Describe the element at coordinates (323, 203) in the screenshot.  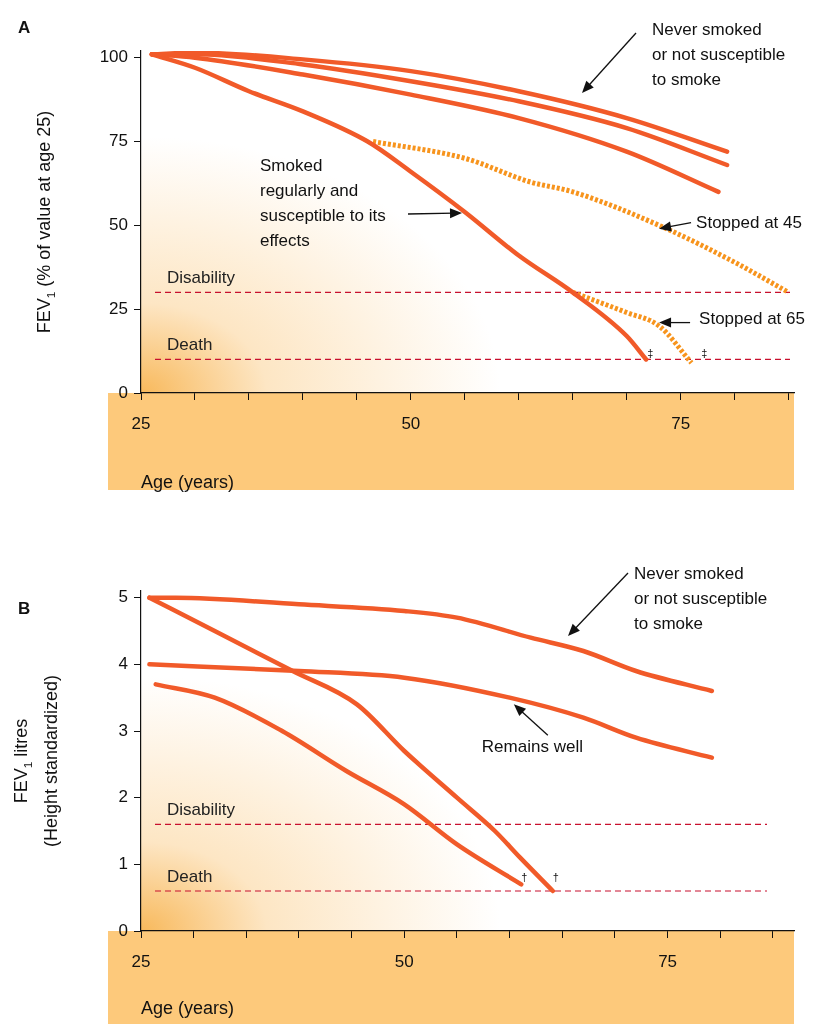
I see `annotation: Smoked regularly and susceptible to its effects` at that location.